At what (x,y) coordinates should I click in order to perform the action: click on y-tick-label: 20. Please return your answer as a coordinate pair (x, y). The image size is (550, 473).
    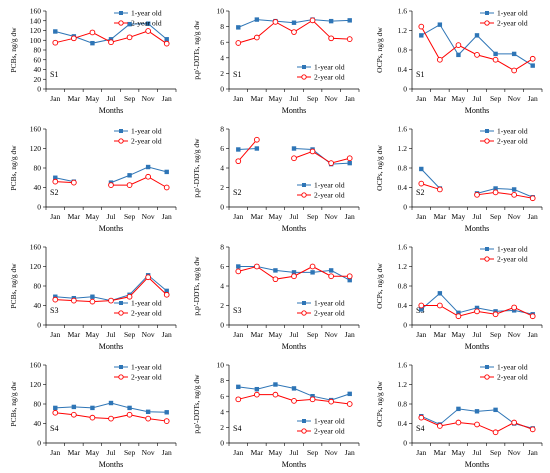
    Looking at the image, I should click on (38, 79).